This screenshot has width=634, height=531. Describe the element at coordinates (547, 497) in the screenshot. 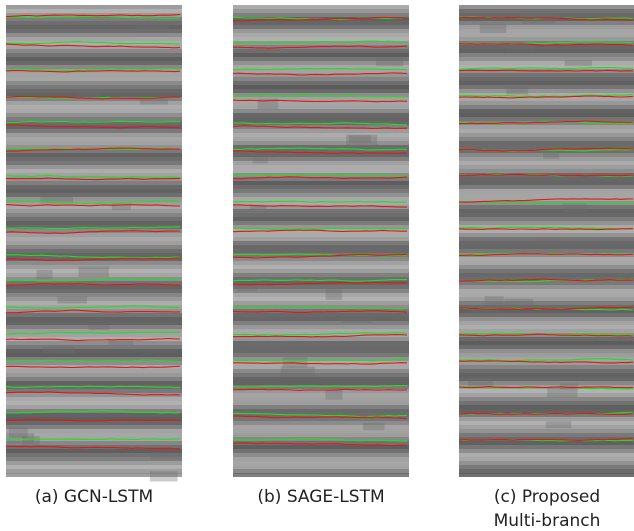

I see `panel-caption: (c) Proposed` at that location.